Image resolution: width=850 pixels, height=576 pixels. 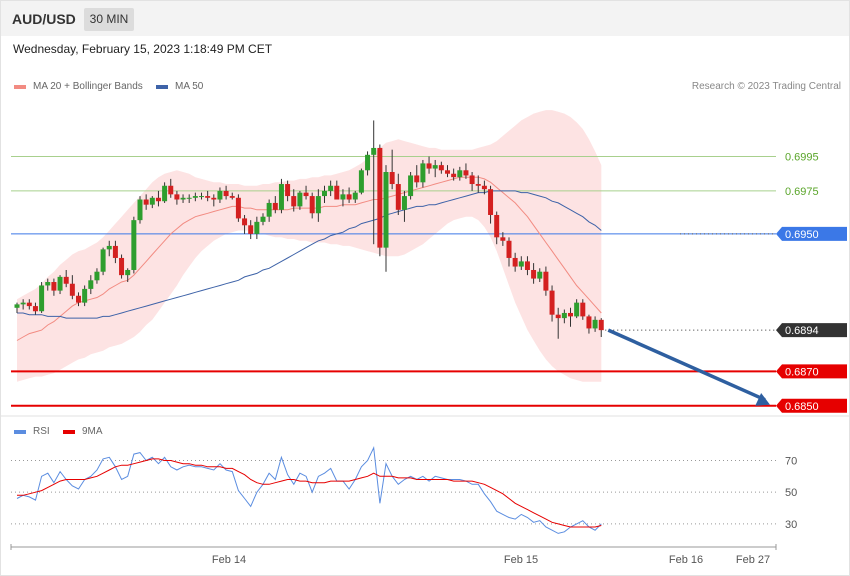 What do you see at coordinates (109, 19) in the screenshot?
I see `timeframe-badge: 30 MIN` at bounding box center [109, 19].